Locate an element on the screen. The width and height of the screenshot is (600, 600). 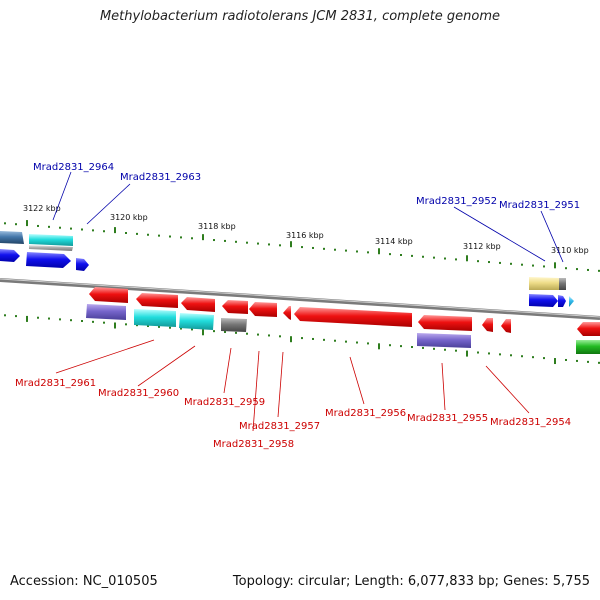
gene-blue-right is located at coordinates (543, 300).